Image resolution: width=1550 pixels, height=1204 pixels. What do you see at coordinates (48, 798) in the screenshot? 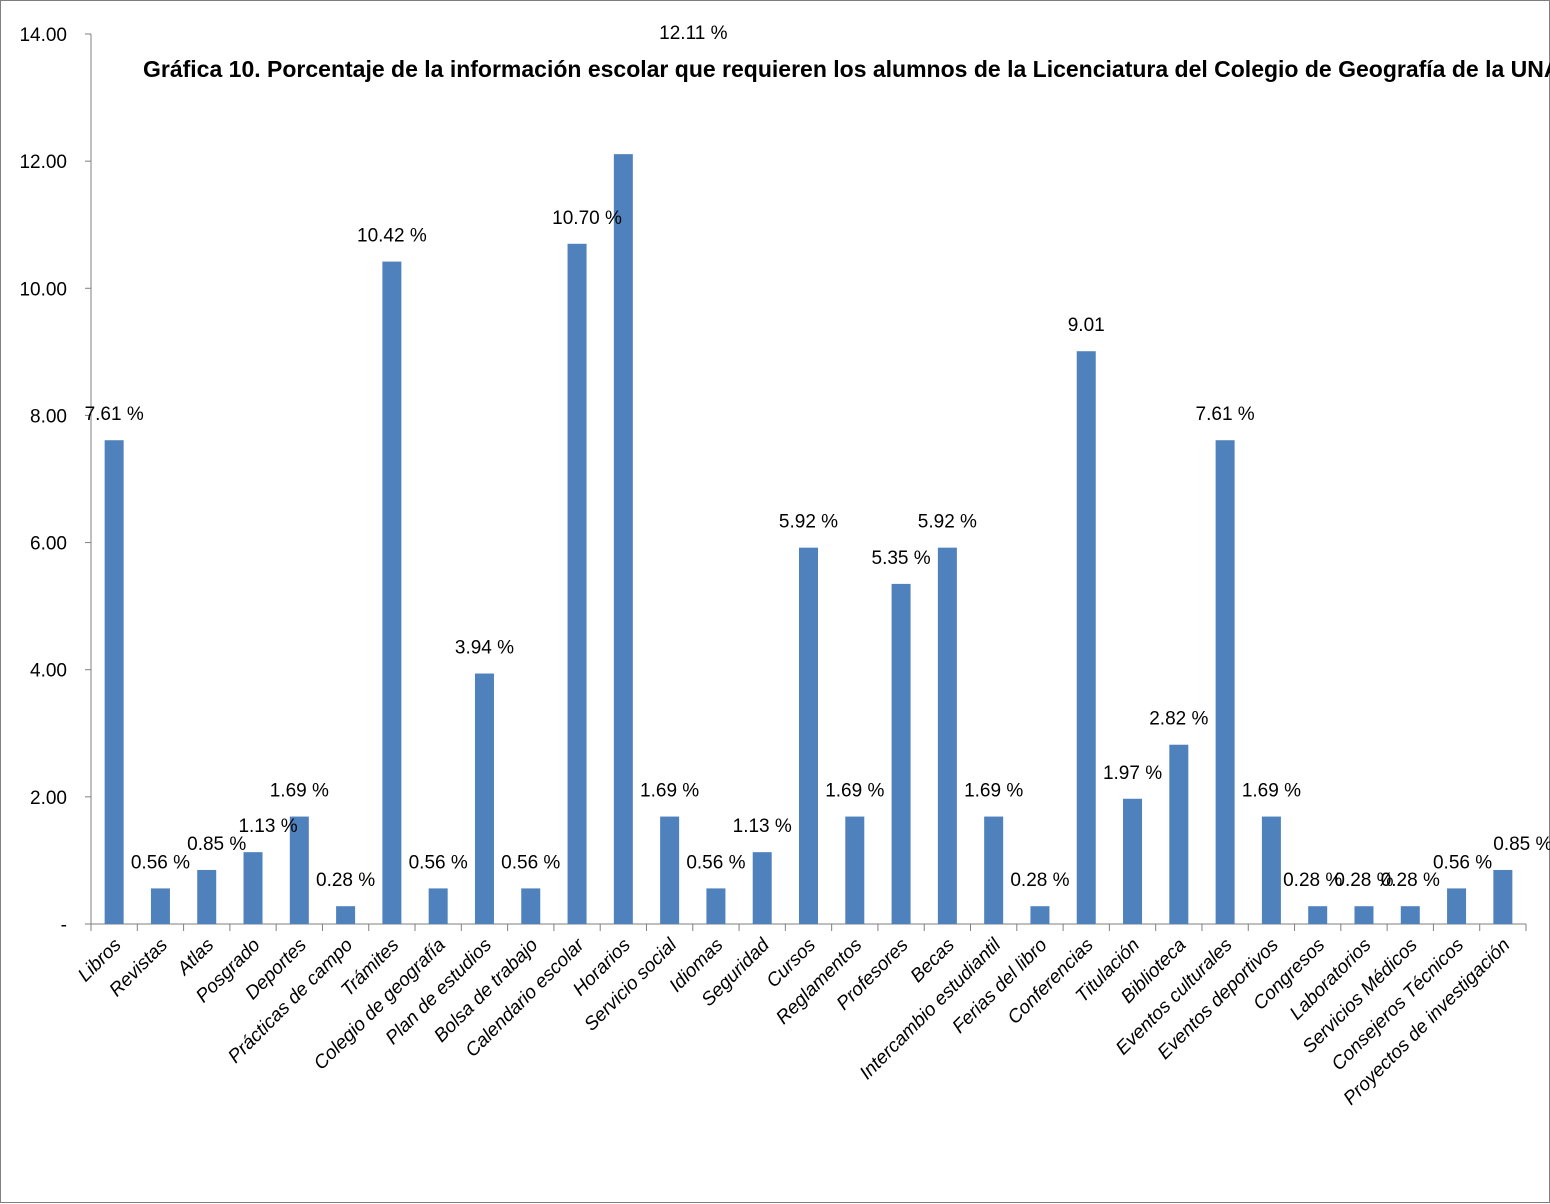
I see `y-tick-label: 2.00` at bounding box center [48, 798].